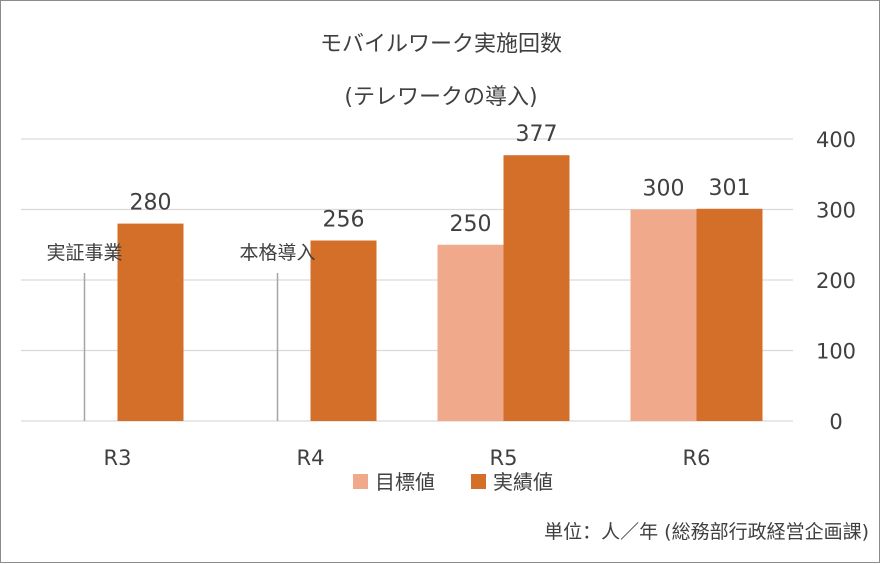 The width and height of the screenshot is (880, 564). I want to click on legend: 目標値 実績値, so click(453, 482).